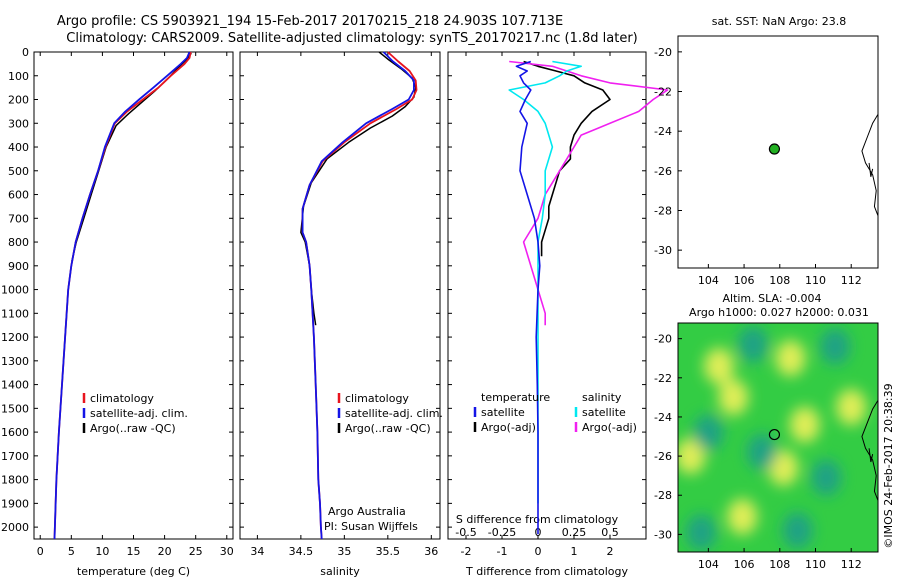  What do you see at coordinates (15, 503) in the screenshot?
I see `depth-tick-label: 1900` at bounding box center [15, 503].